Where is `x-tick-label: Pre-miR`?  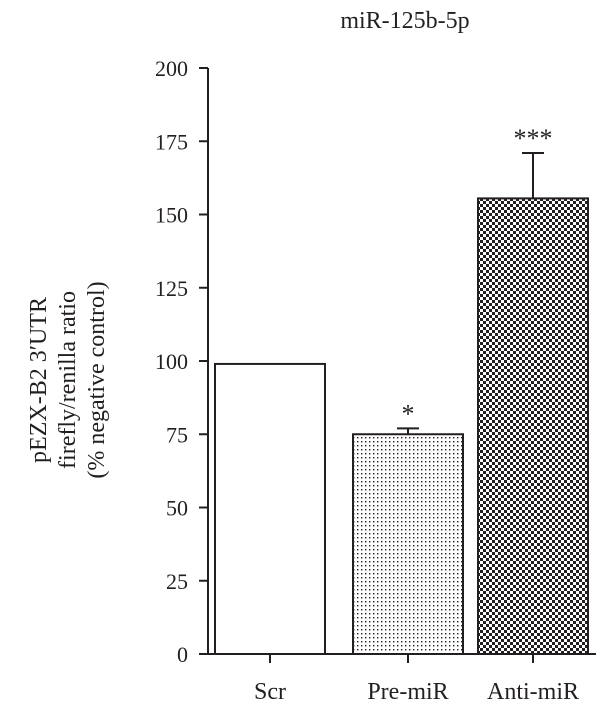 x-tick-label: Pre-miR is located at coordinates (407, 692).